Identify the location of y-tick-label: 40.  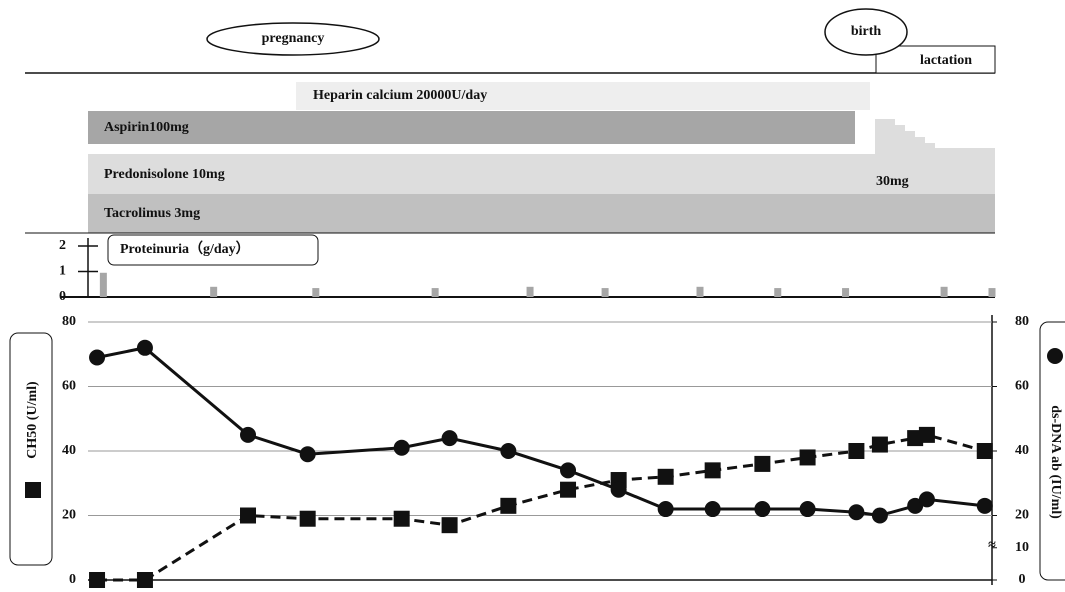
(69, 450).